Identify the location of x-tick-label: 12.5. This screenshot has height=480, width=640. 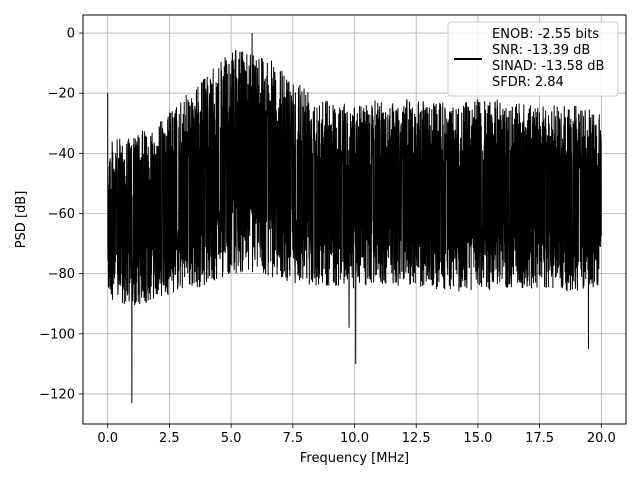
(416, 438).